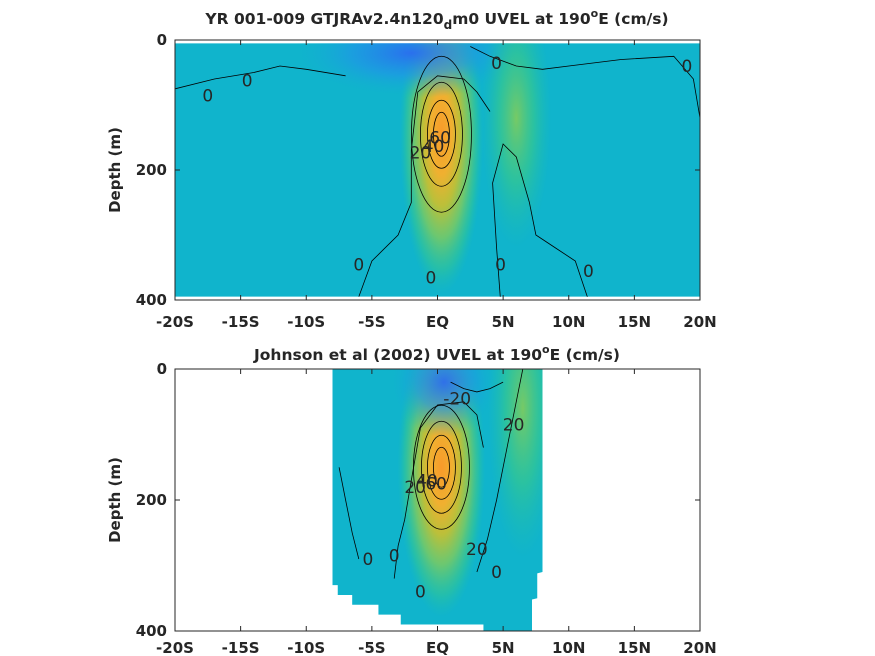 This screenshot has width=875, height=656. I want to click on chart-2-contour-label-5: 20, so click(477, 550).